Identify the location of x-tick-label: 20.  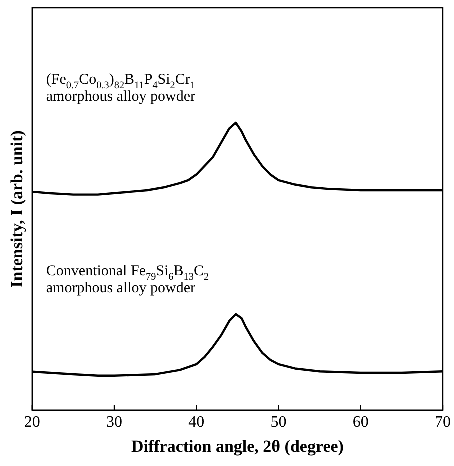
(32, 423).